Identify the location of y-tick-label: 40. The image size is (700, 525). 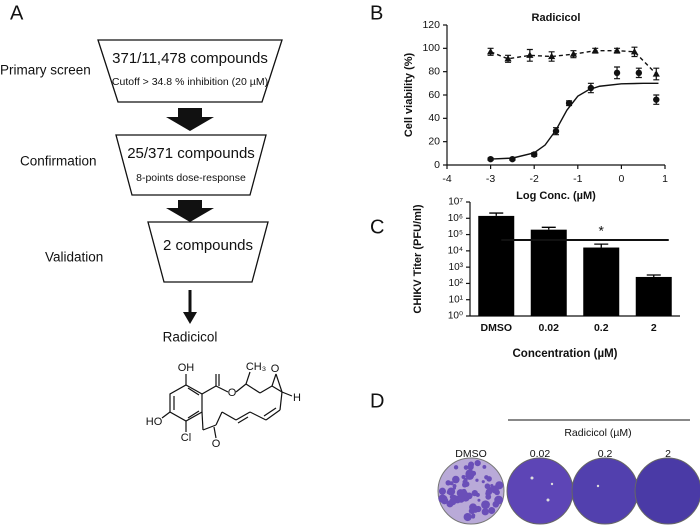
(434, 118).